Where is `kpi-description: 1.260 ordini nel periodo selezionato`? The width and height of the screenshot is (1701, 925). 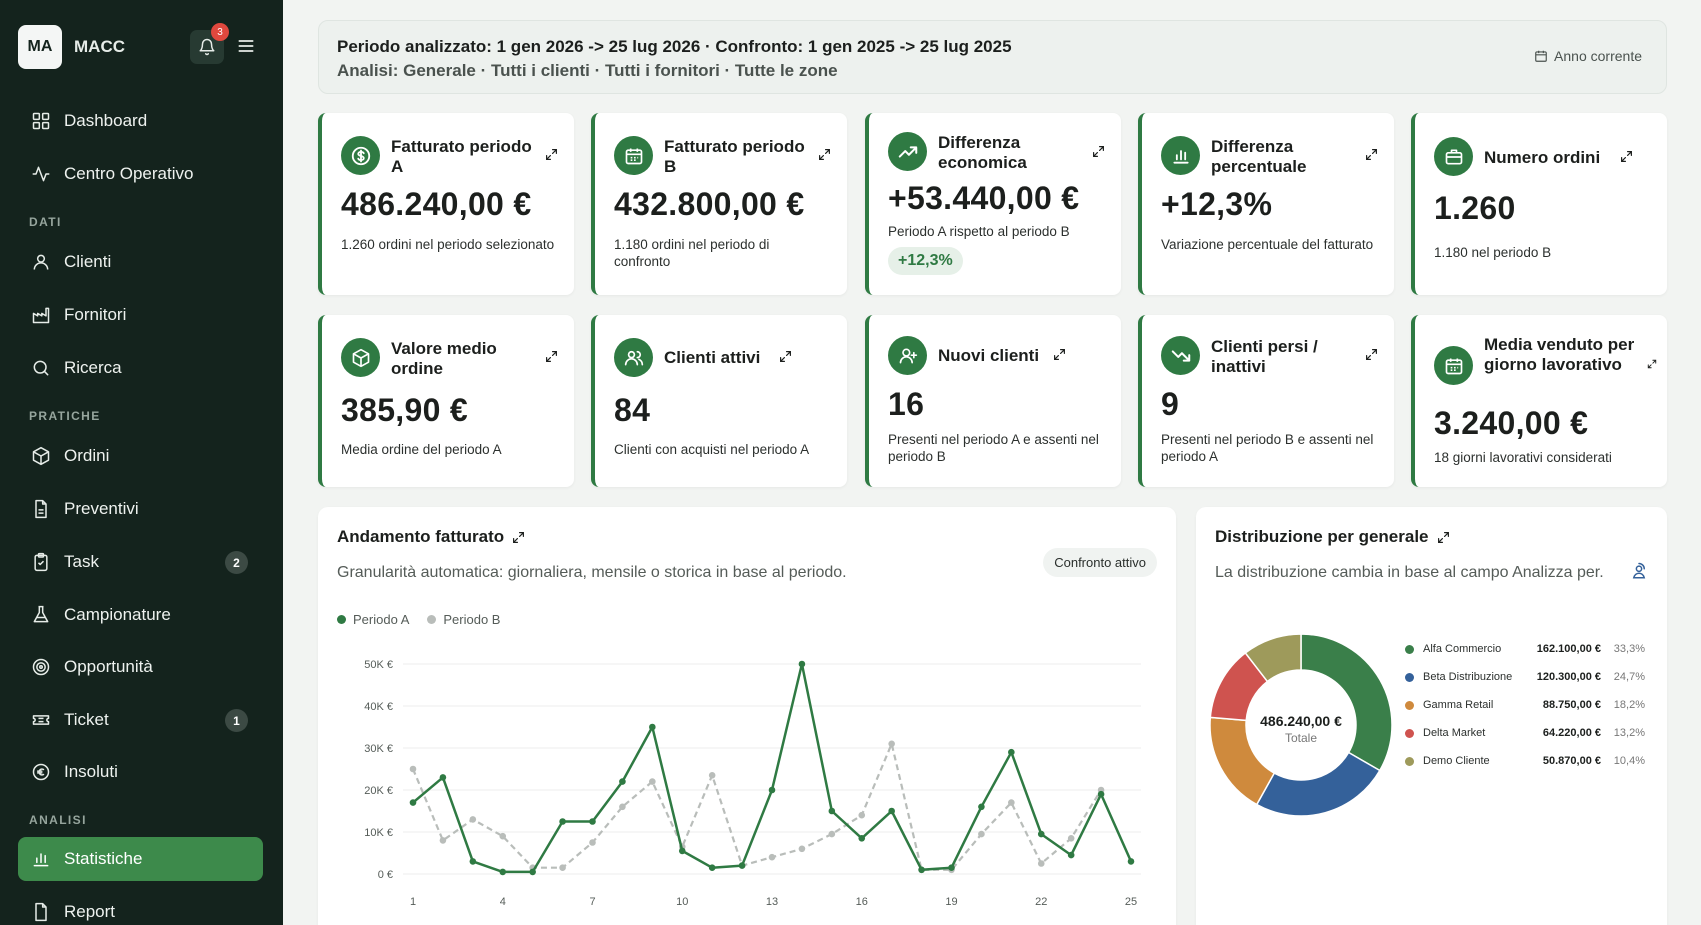
kpi-description: 1.260 ordini nel periodo selezionato is located at coordinates (448, 244).